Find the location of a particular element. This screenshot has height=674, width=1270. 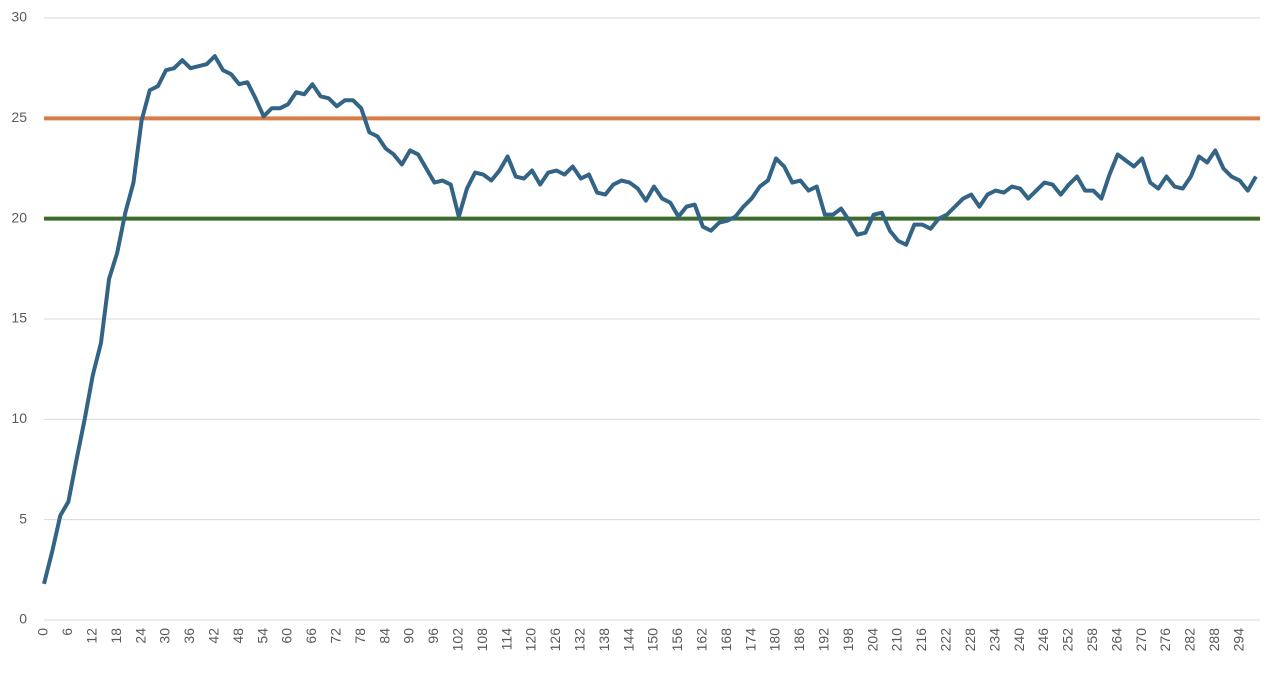

y-tick-label: 15 is located at coordinates (19, 318).